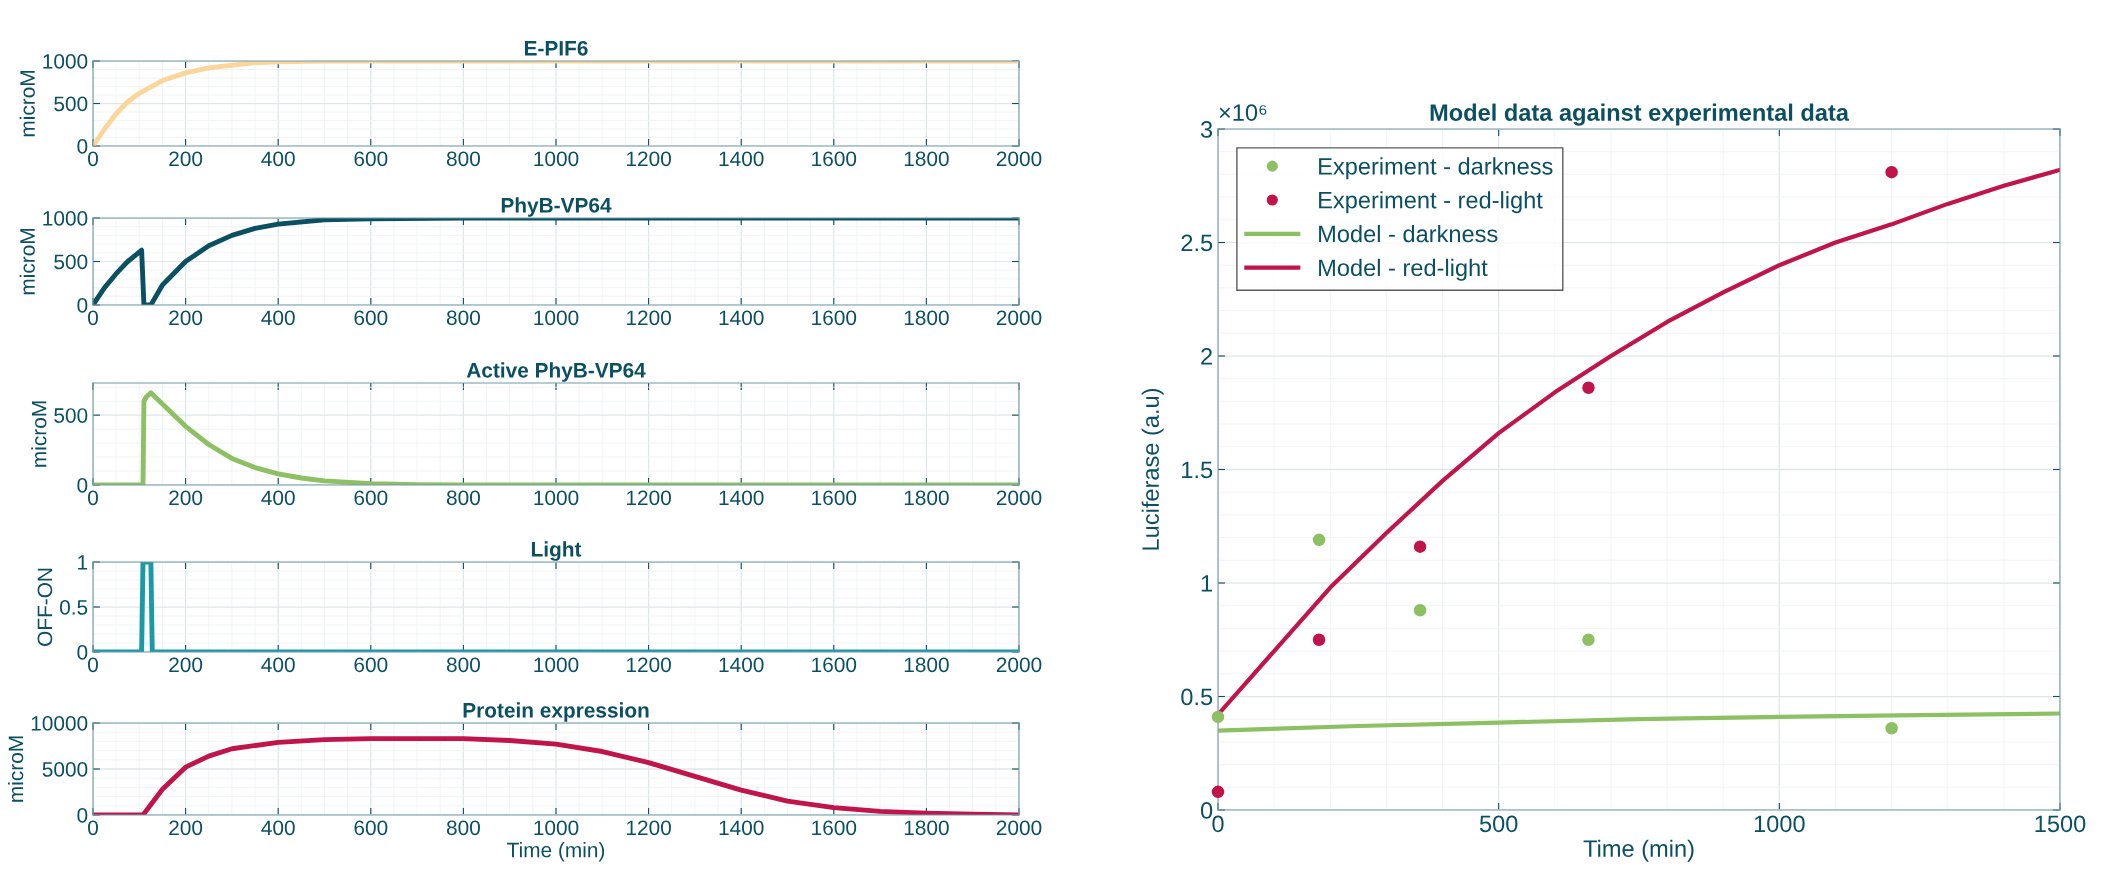  Describe the element at coordinates (1403, 269) in the screenshot. I see `legend-label: Model - red-light` at that location.